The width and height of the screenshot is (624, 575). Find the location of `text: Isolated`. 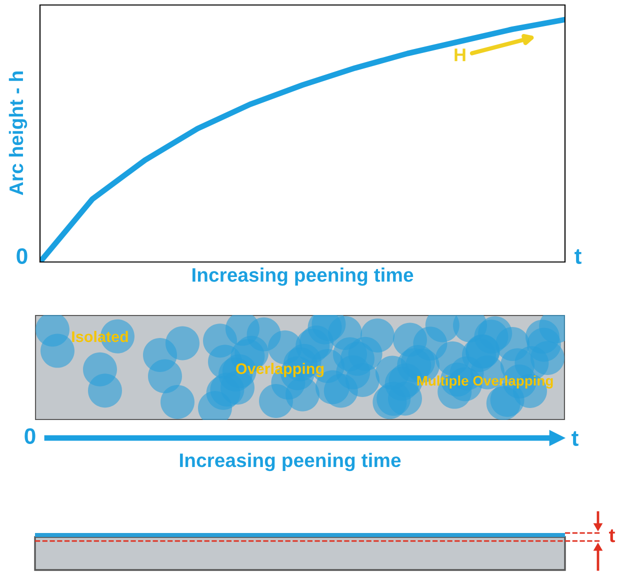

text: Isolated is located at coordinates (100, 336).